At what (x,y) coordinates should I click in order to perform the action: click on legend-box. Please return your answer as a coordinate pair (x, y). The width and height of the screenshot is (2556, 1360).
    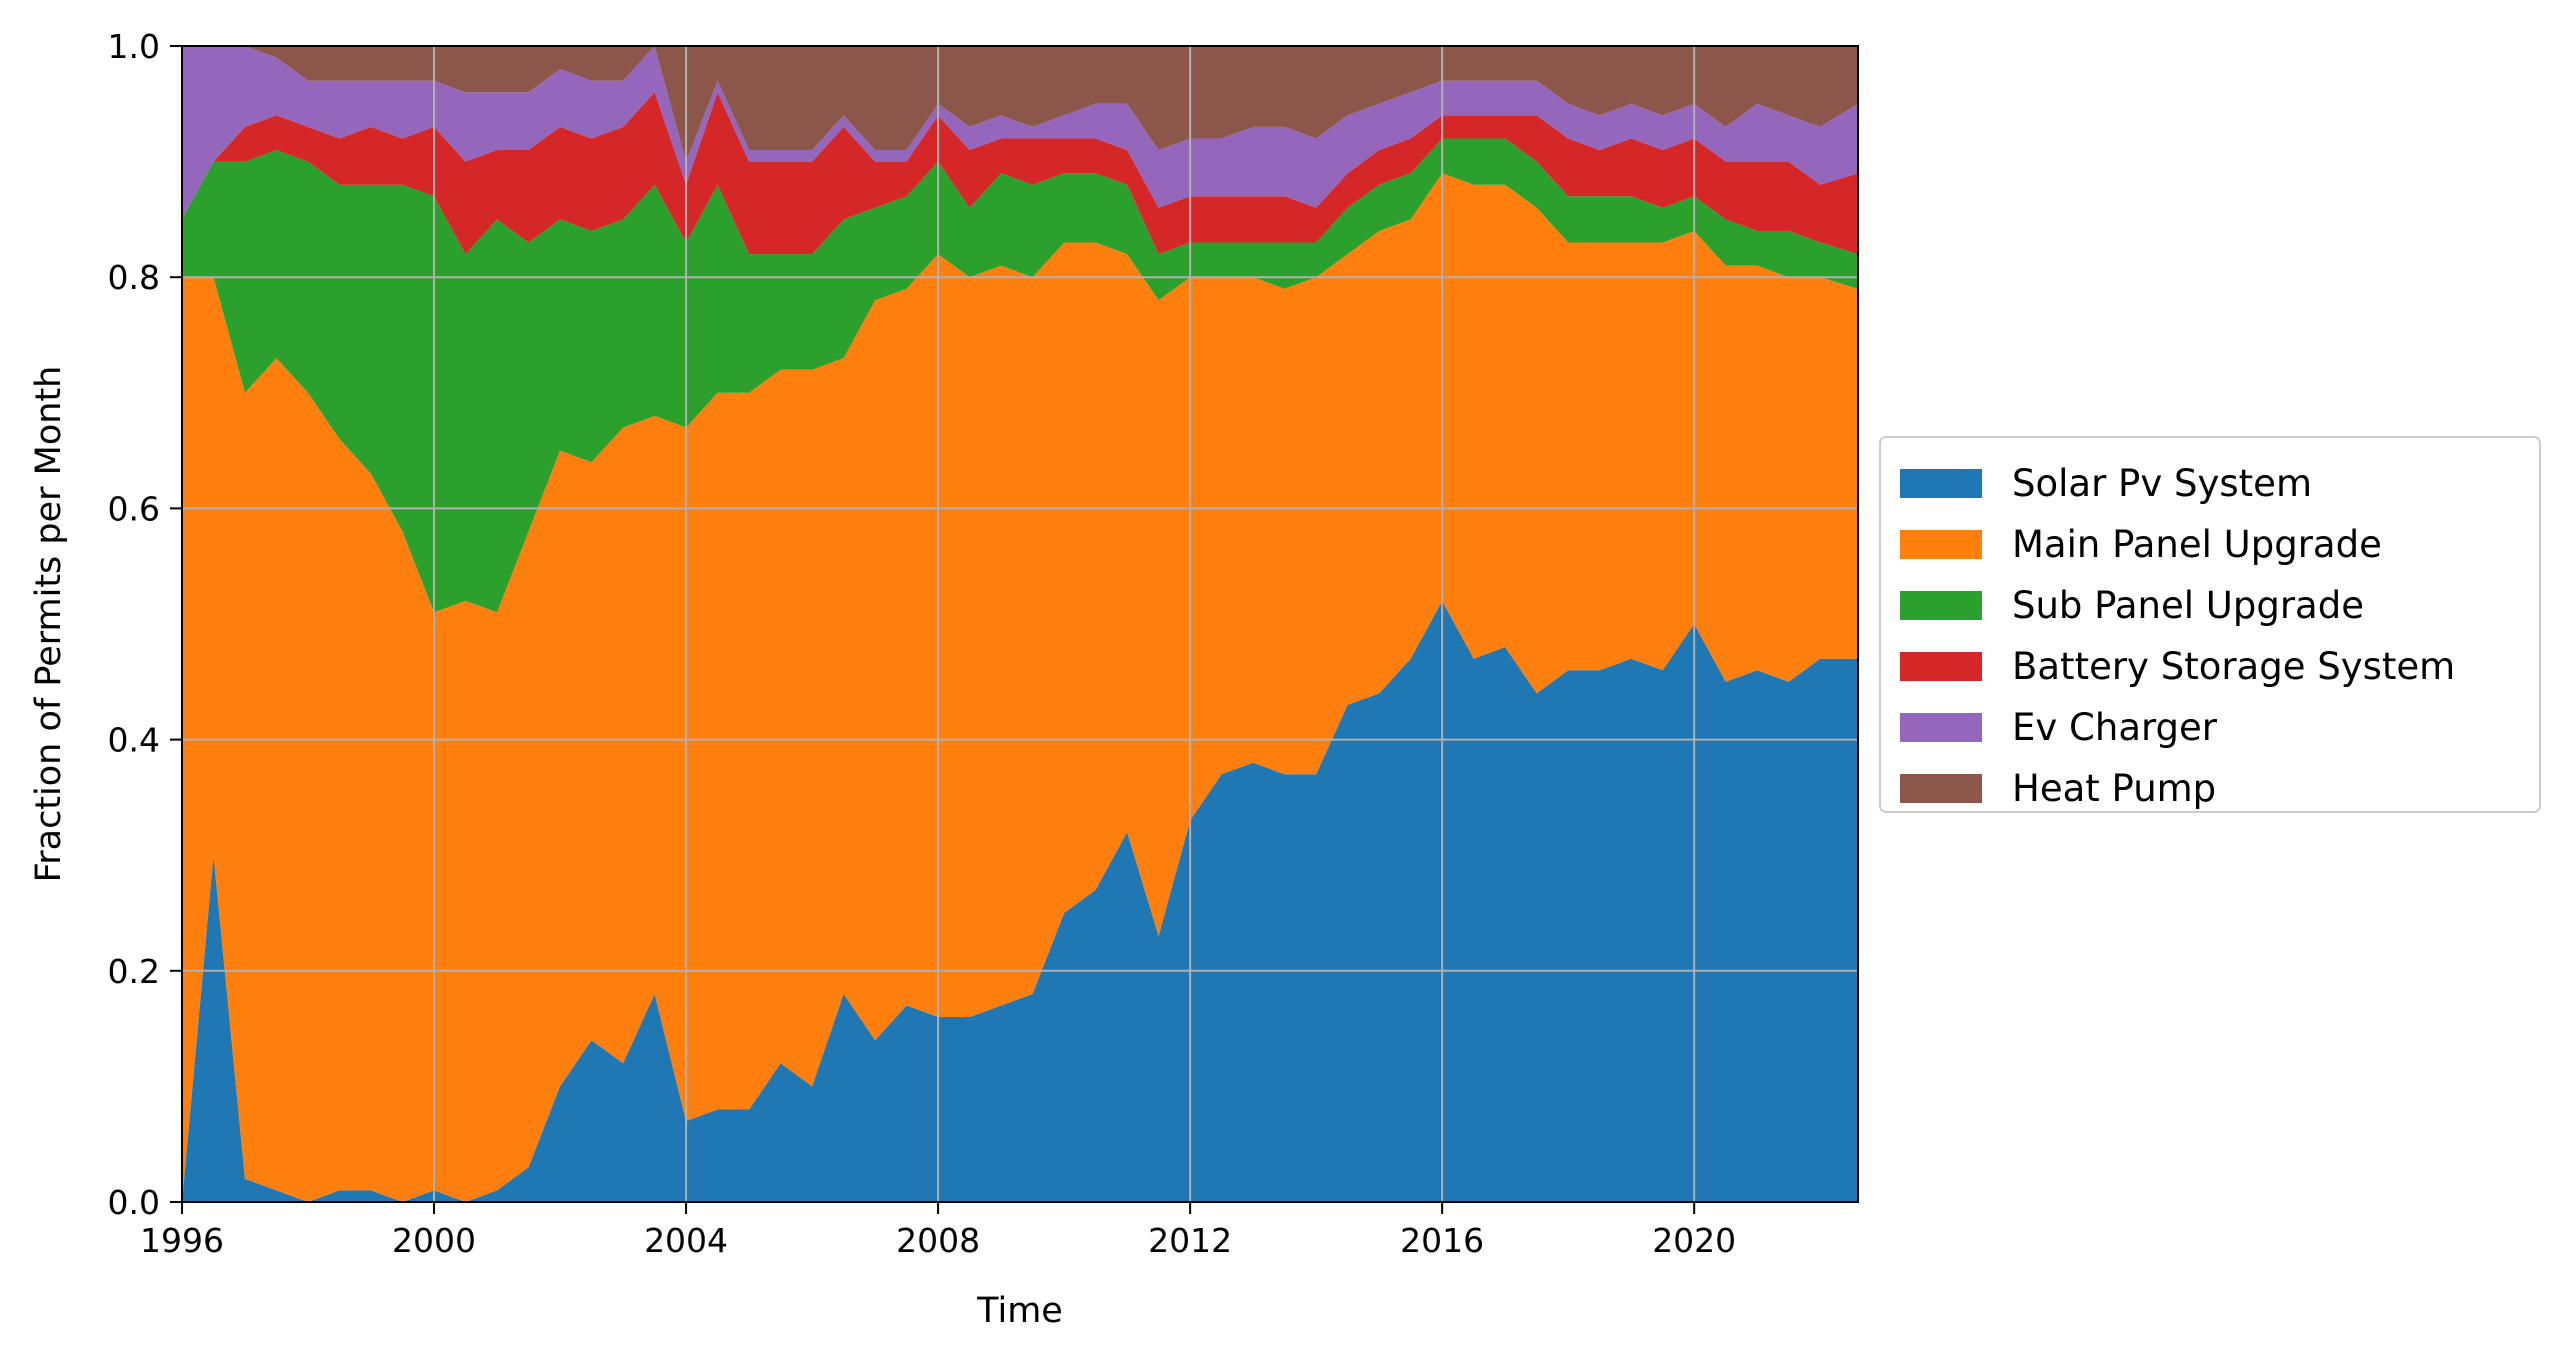
    Looking at the image, I should click on (2210, 624).